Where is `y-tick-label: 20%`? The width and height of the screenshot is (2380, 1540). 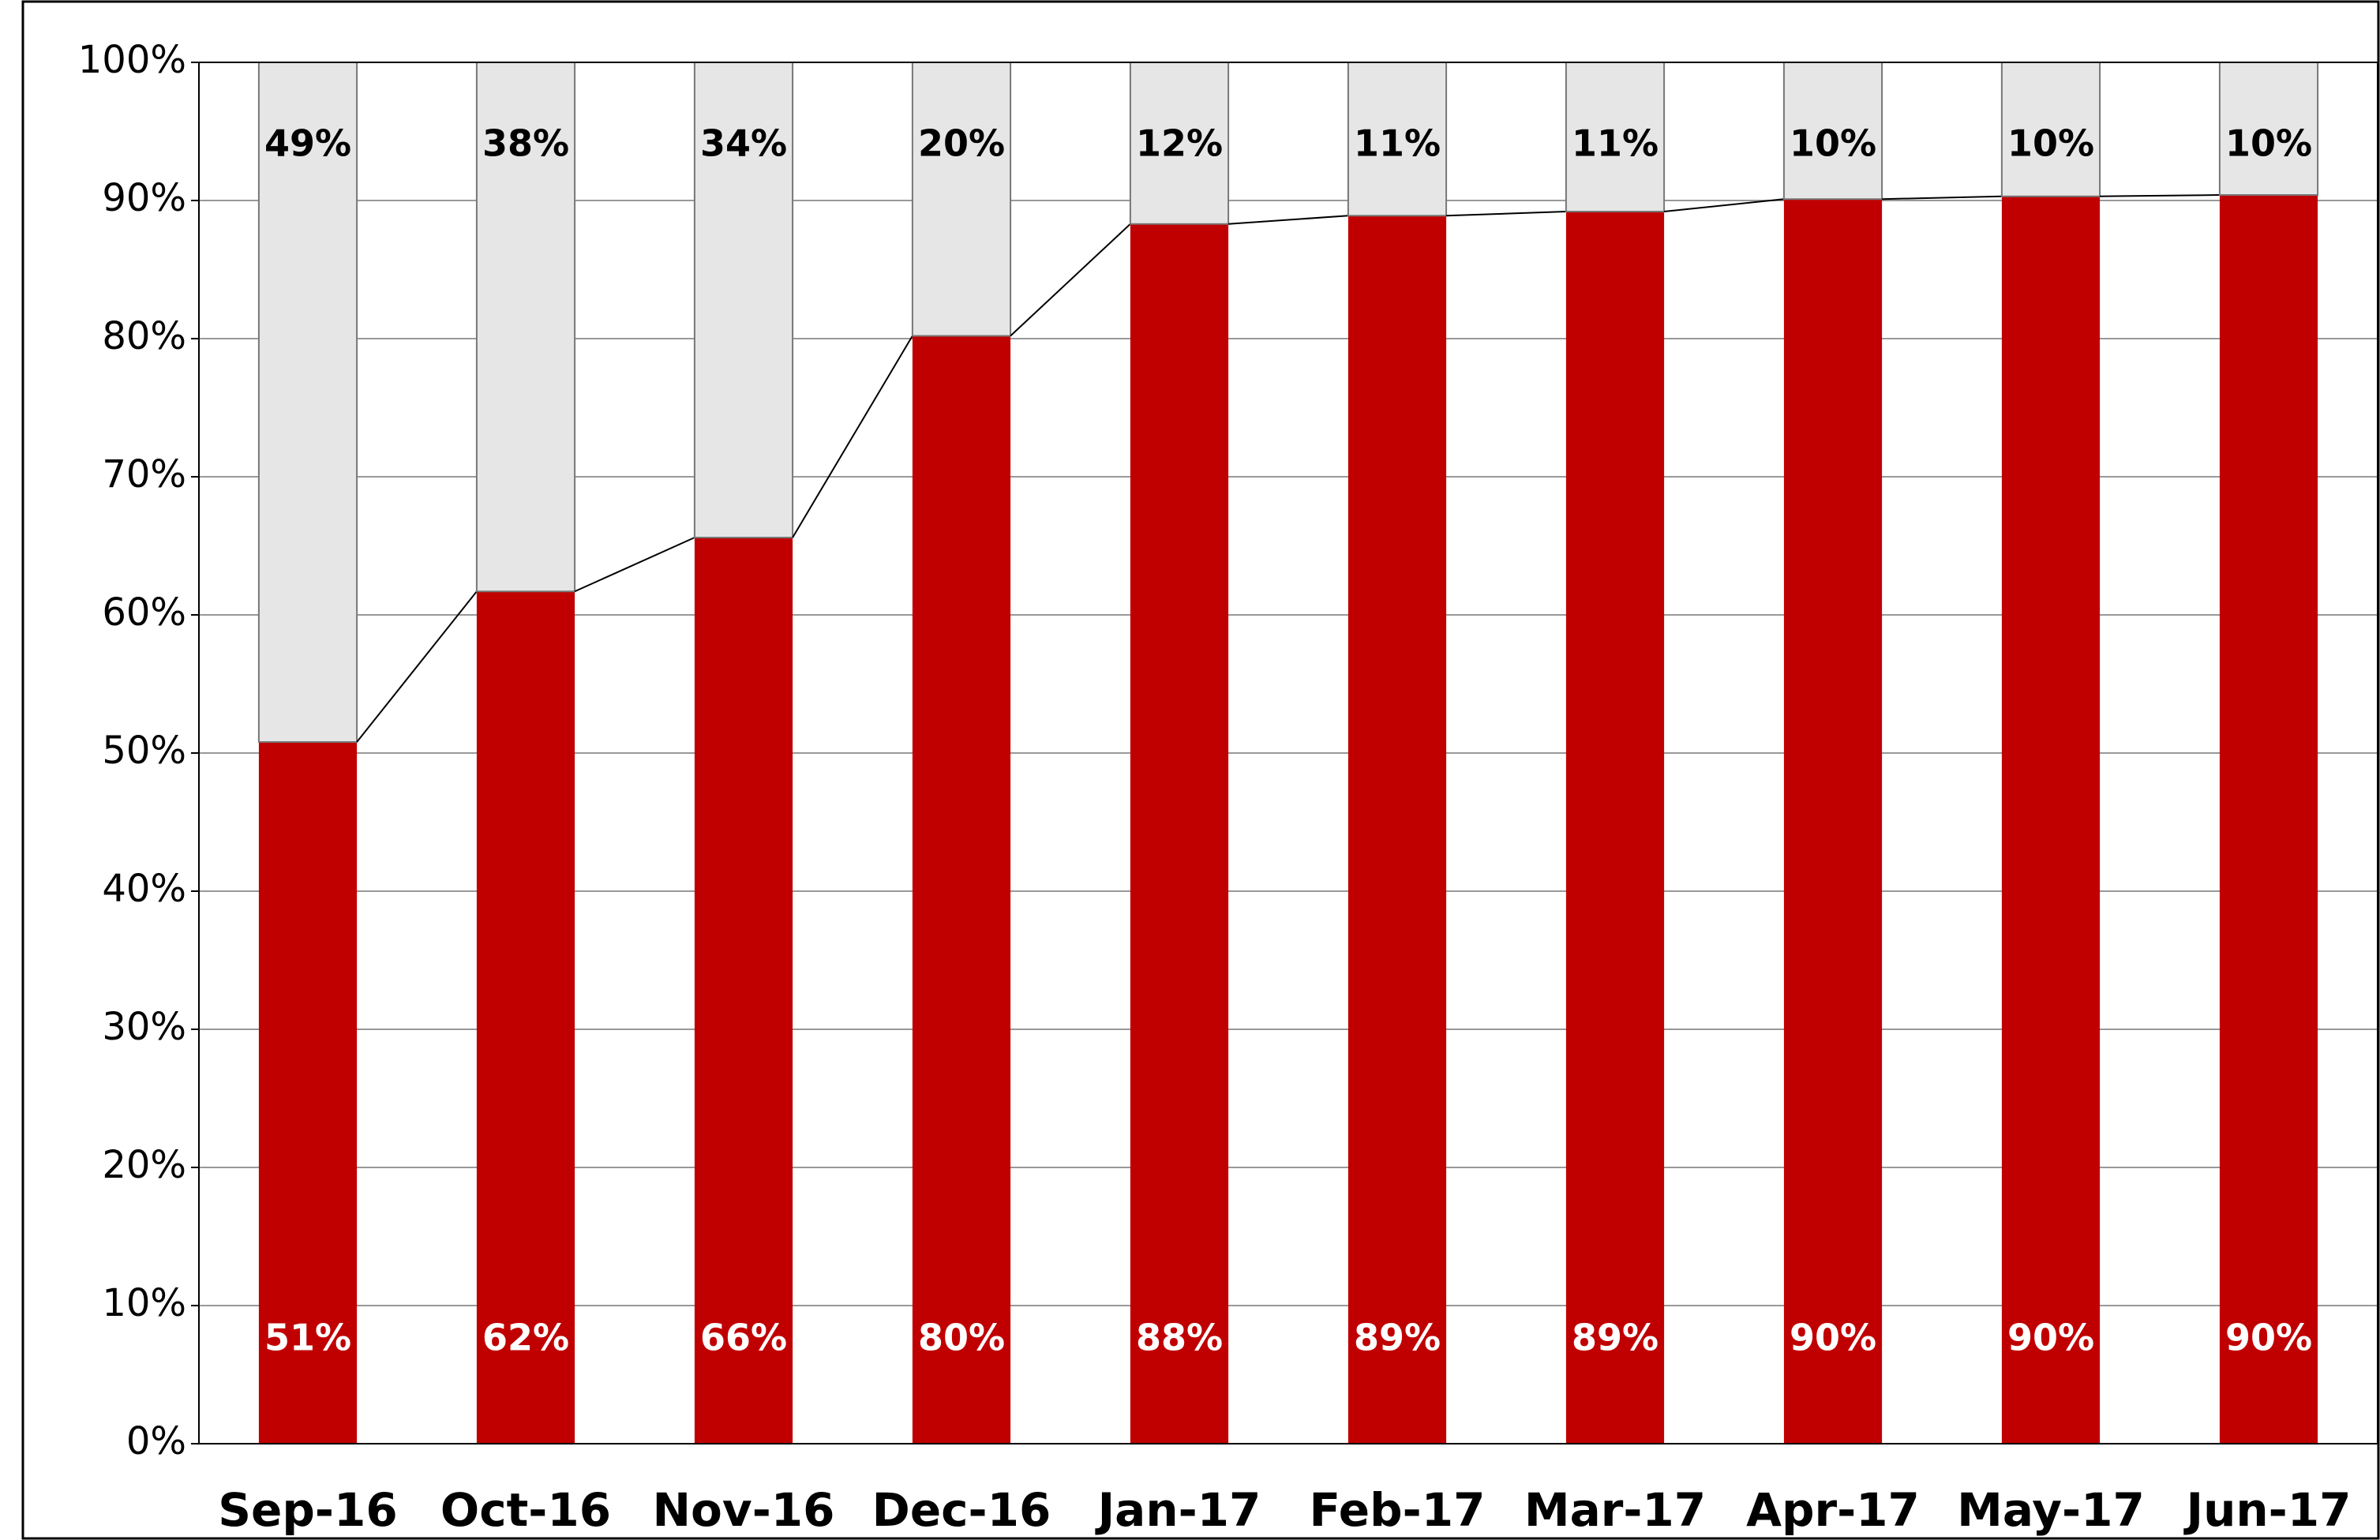
y-tick-label: 20% is located at coordinates (144, 1165).